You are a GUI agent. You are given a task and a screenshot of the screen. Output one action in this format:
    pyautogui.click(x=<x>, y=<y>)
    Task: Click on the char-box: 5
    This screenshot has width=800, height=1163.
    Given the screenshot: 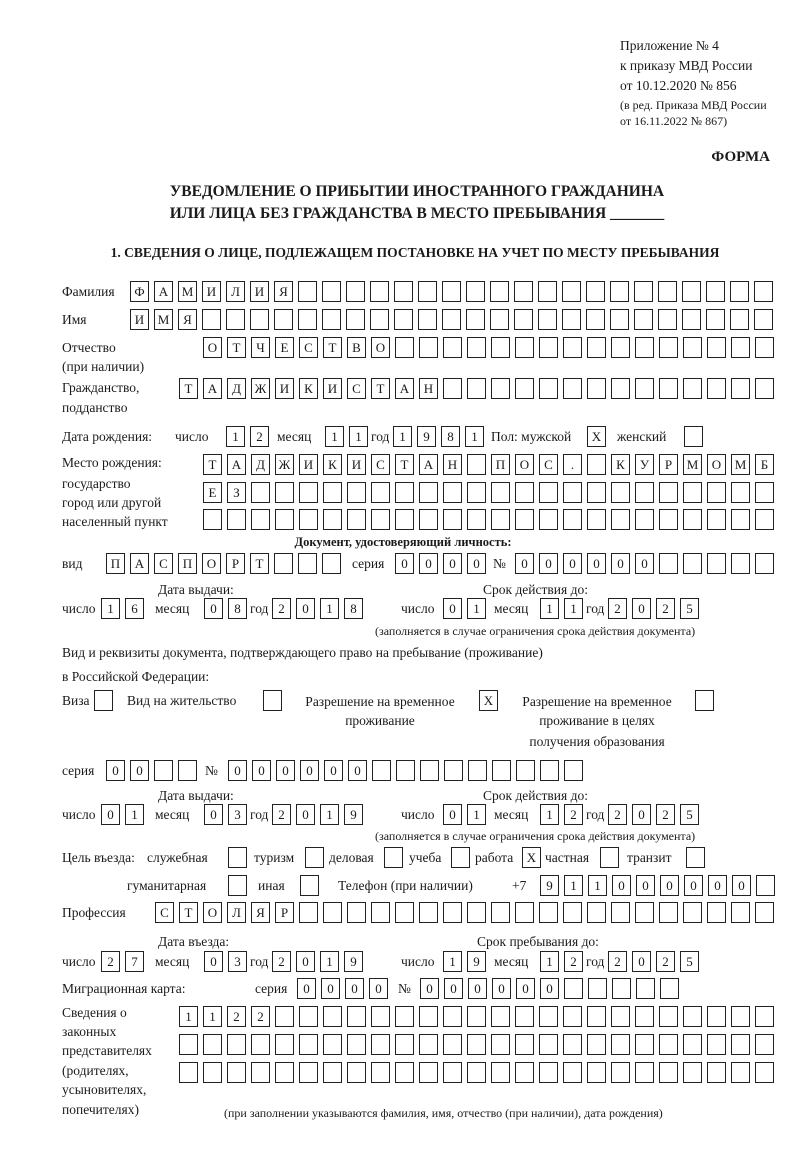 What is the action you would take?
    pyautogui.click(x=689, y=608)
    